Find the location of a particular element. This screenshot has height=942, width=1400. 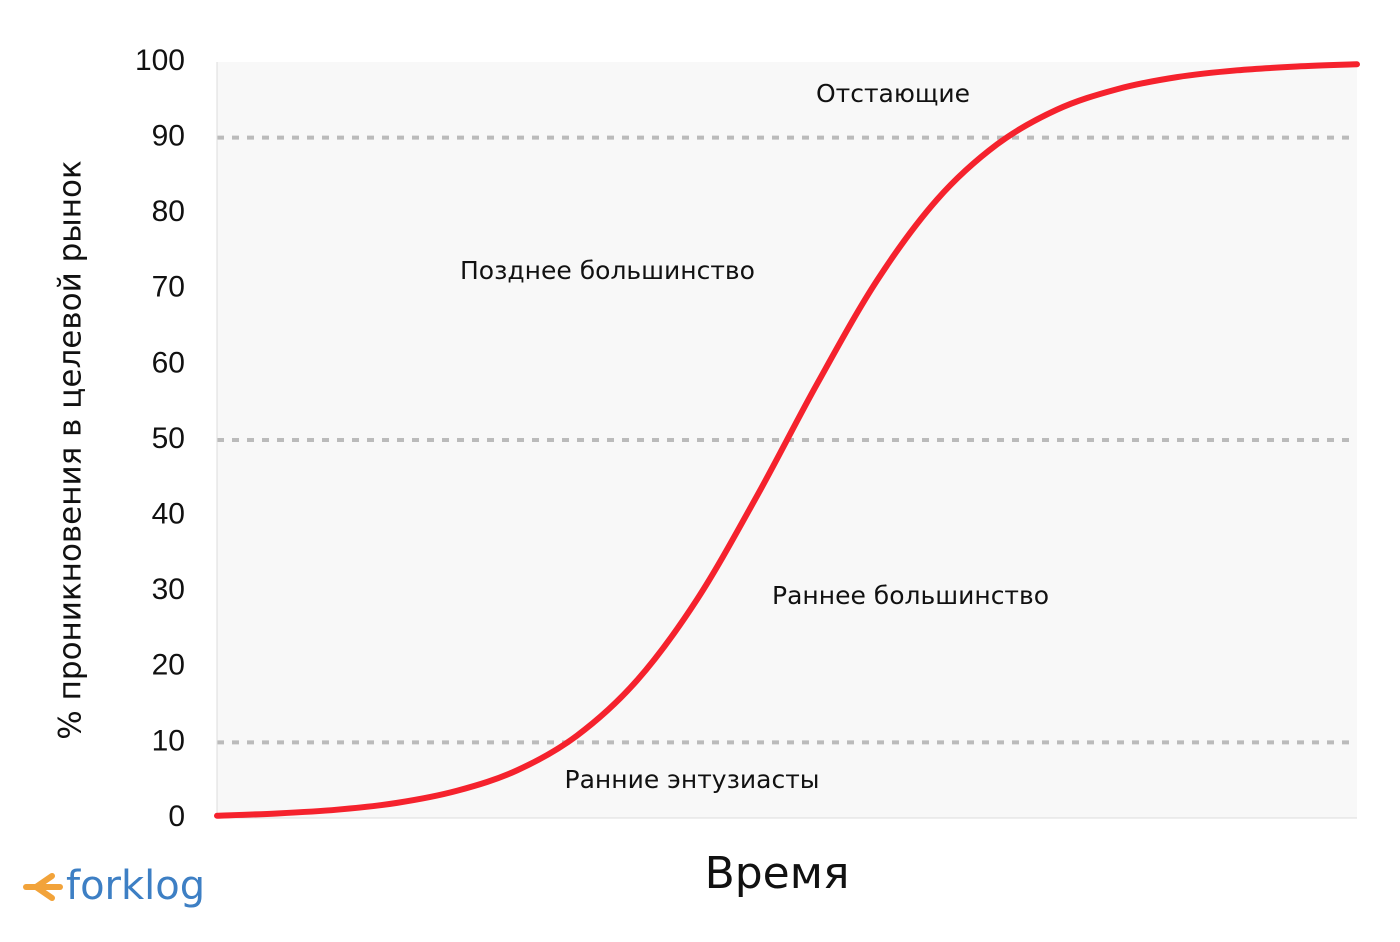

y-tick-label: 40 is located at coordinates (168, 514).